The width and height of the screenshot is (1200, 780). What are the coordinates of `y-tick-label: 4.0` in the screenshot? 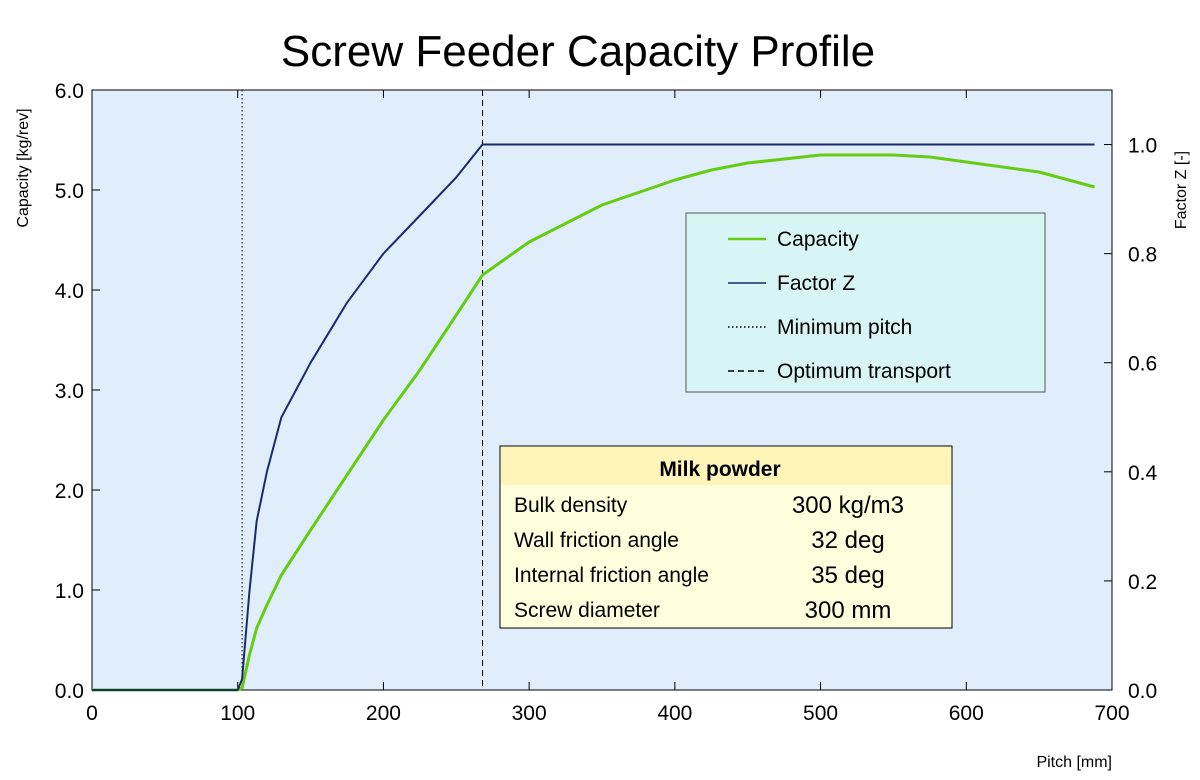 It's located at (69, 291).